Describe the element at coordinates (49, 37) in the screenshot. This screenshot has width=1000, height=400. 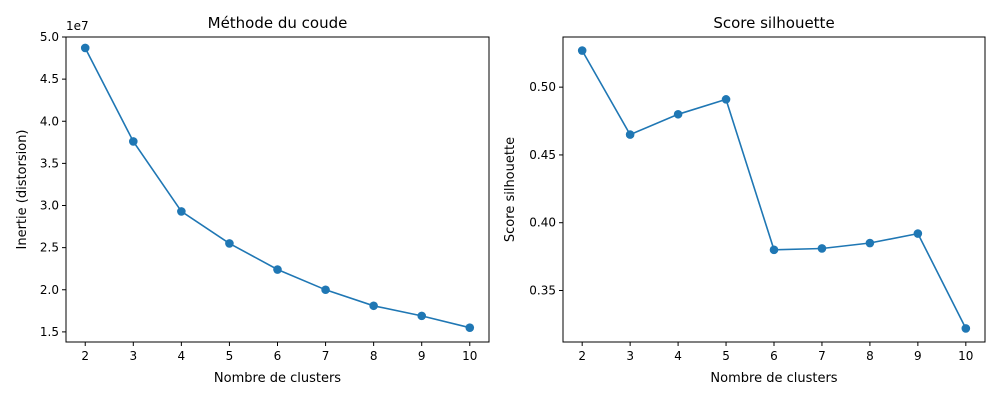
I see `y-tick-label: 5.0` at that location.